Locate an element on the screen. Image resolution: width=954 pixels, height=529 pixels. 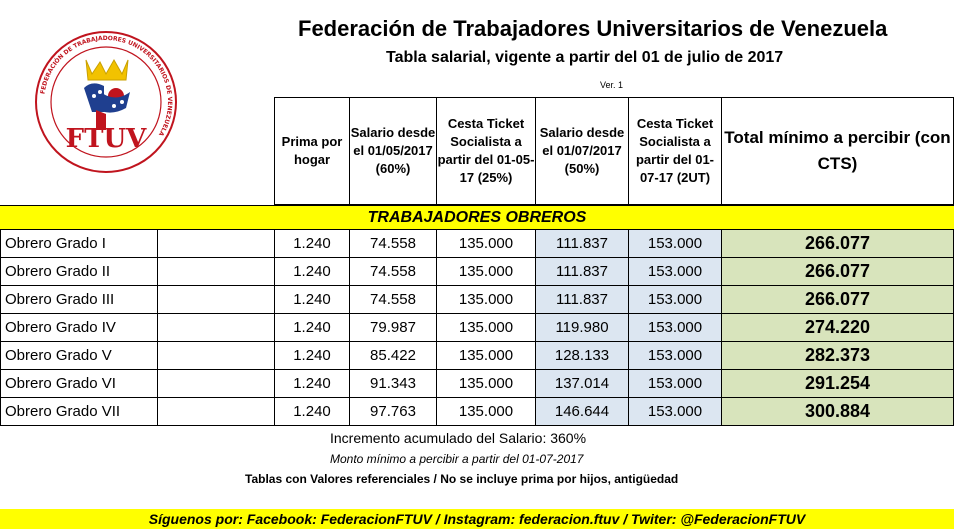
row-label: Obrero Grado I is located at coordinates (79, 244).